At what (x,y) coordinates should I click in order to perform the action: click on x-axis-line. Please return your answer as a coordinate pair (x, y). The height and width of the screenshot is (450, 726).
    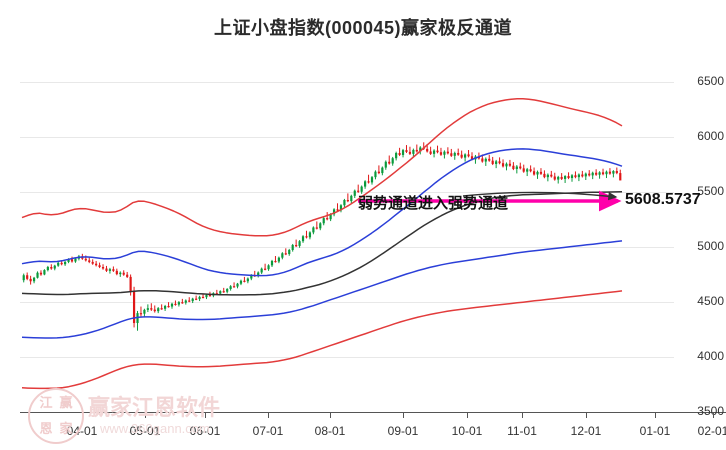
    Looking at the image, I should click on (373, 412).